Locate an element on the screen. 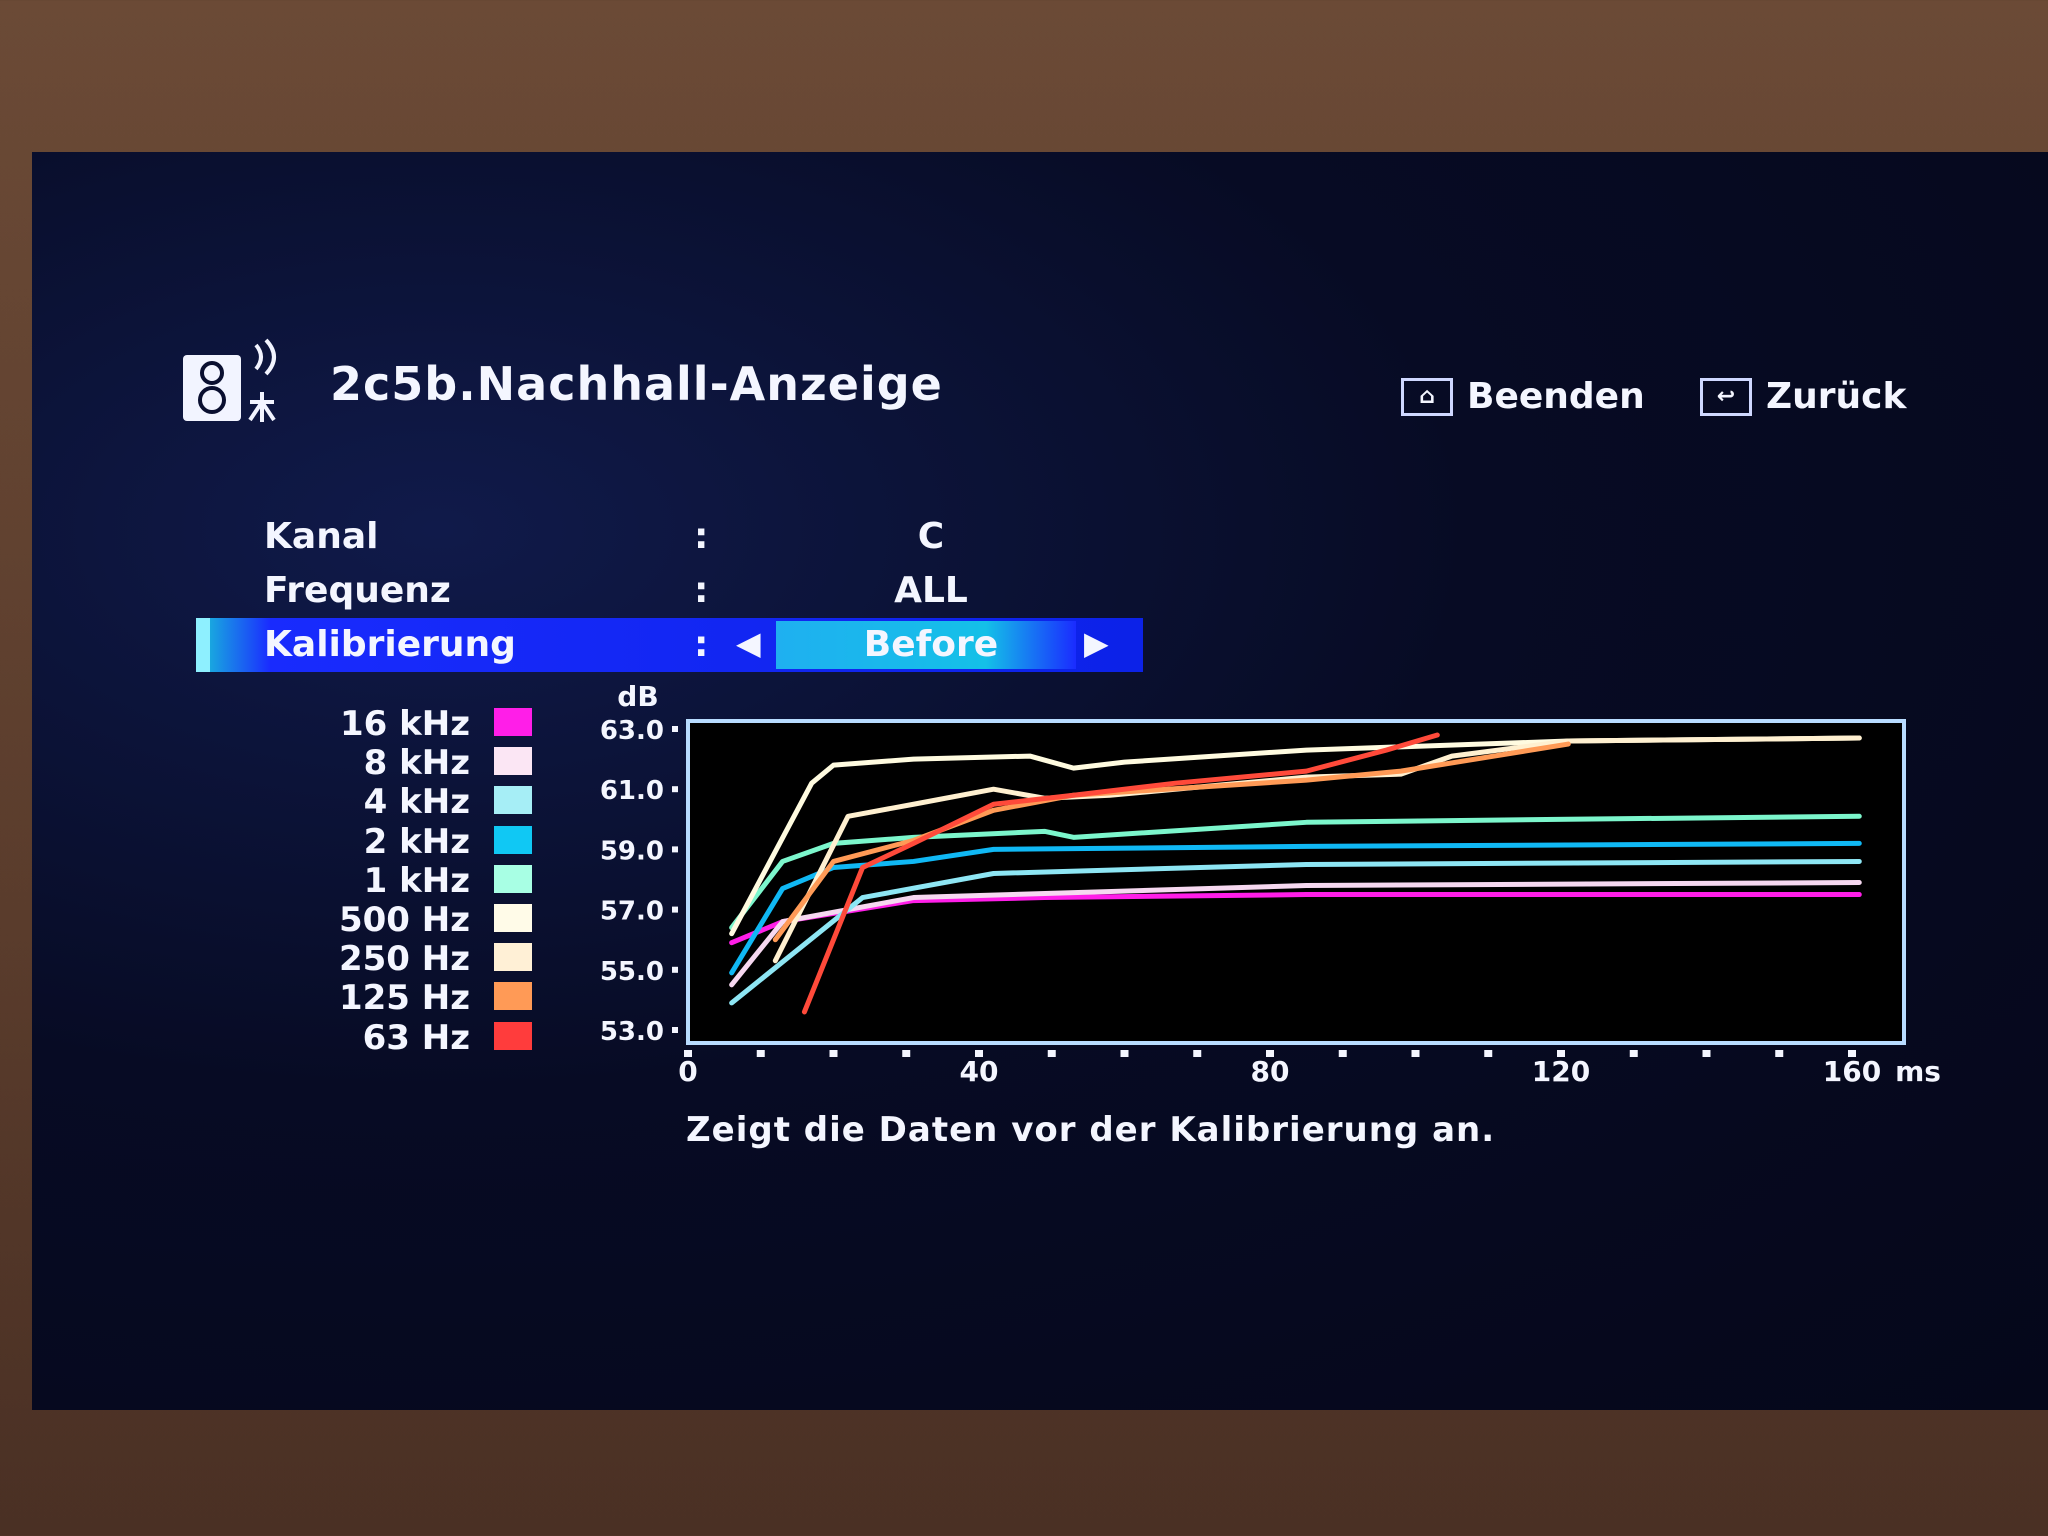  setting-value: ALL is located at coordinates (931, 590).